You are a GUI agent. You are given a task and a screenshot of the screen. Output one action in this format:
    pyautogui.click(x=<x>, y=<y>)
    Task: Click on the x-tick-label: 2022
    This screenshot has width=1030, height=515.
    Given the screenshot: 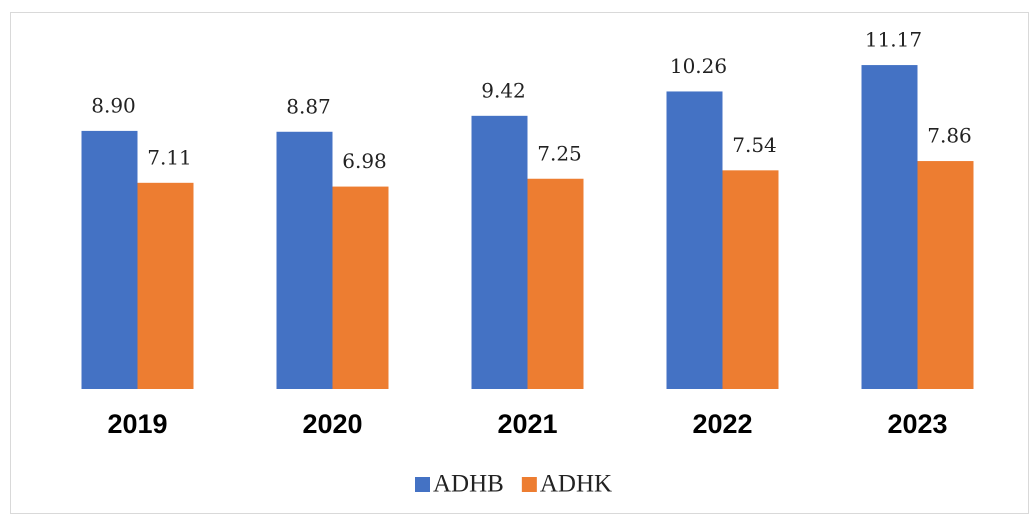 What is the action you would take?
    pyautogui.click(x=722, y=424)
    